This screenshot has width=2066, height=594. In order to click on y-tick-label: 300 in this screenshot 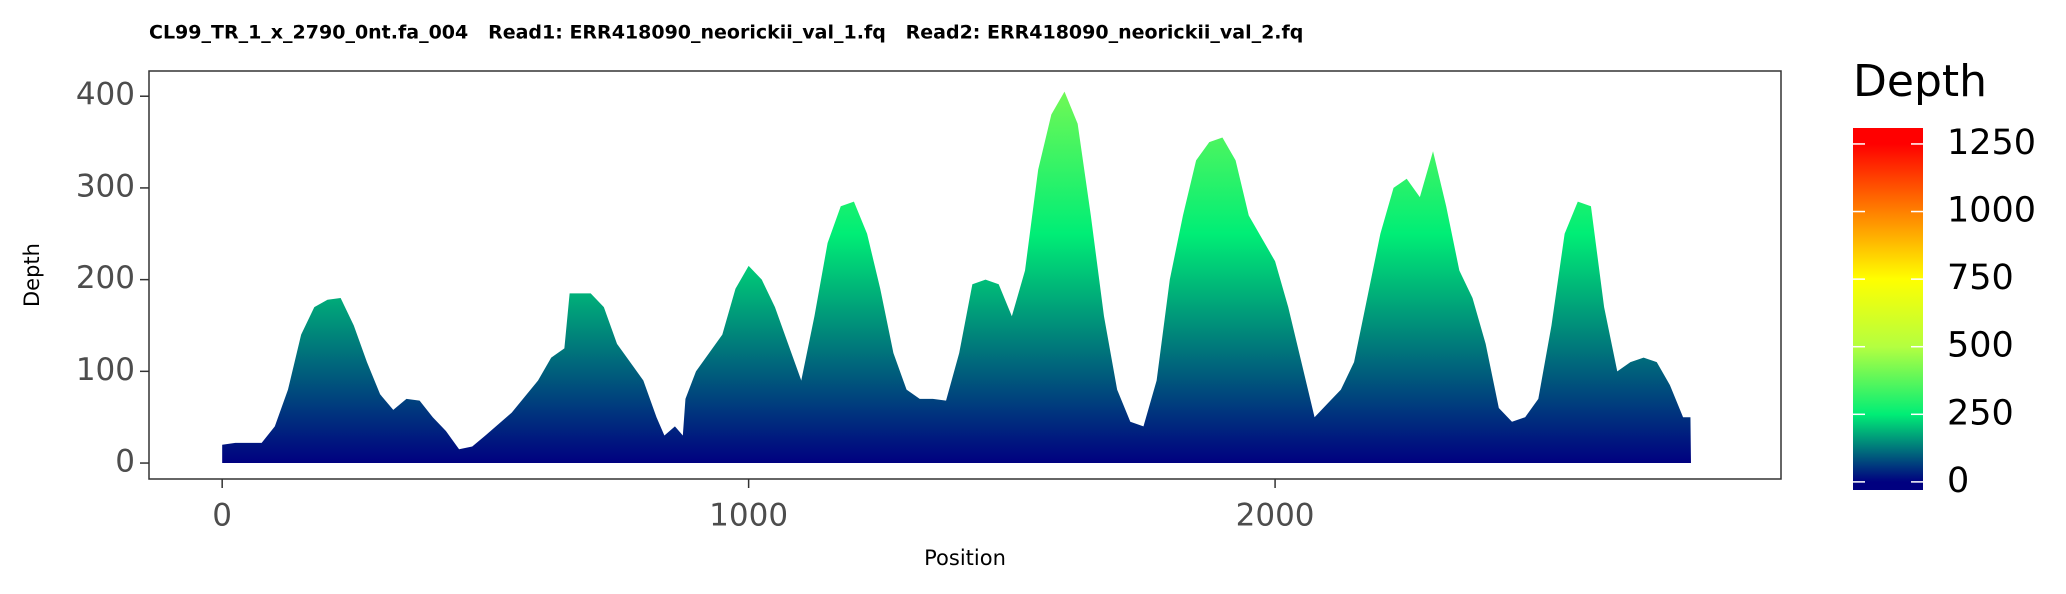, I will do `click(105, 186)`.